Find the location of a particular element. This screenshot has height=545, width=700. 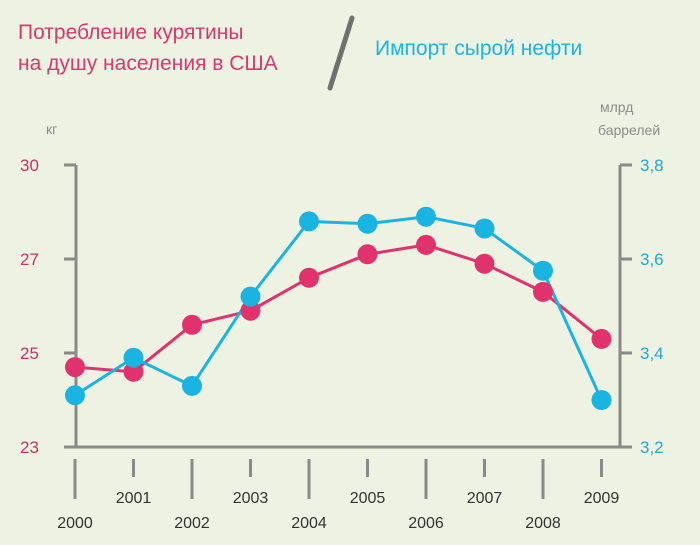

left-axis-unit: кг is located at coordinates (51, 129).